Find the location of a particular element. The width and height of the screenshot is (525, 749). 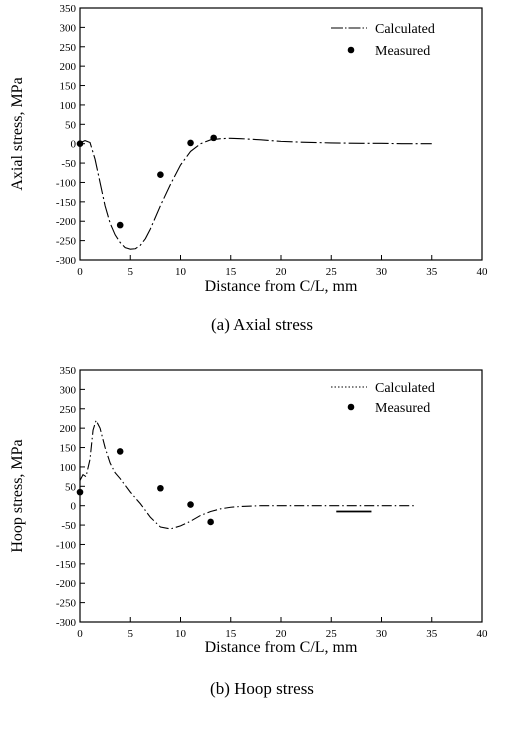

chart-caption: (a) Axial stress is located at coordinates (262, 324).